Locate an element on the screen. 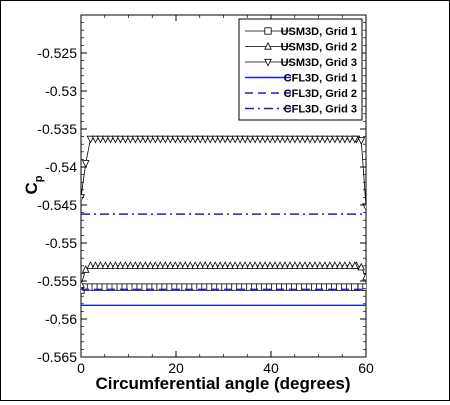  x-tick-label: 20 is located at coordinates (176, 368).